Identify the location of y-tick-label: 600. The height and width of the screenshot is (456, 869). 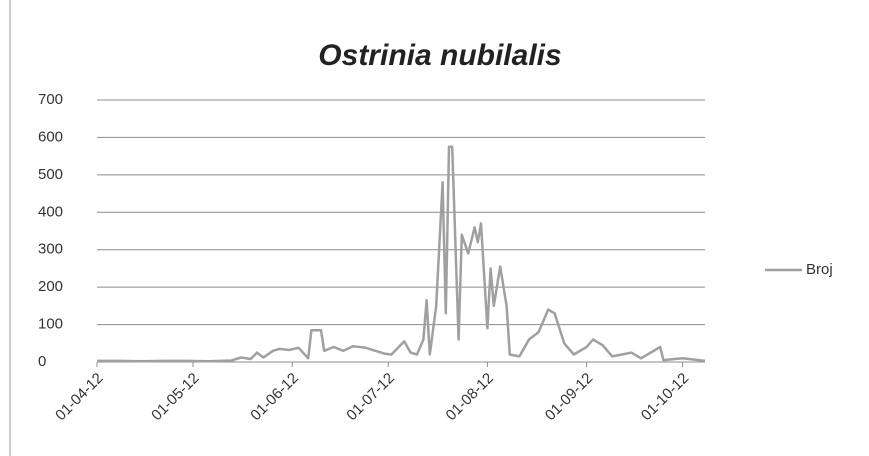
(50, 136).